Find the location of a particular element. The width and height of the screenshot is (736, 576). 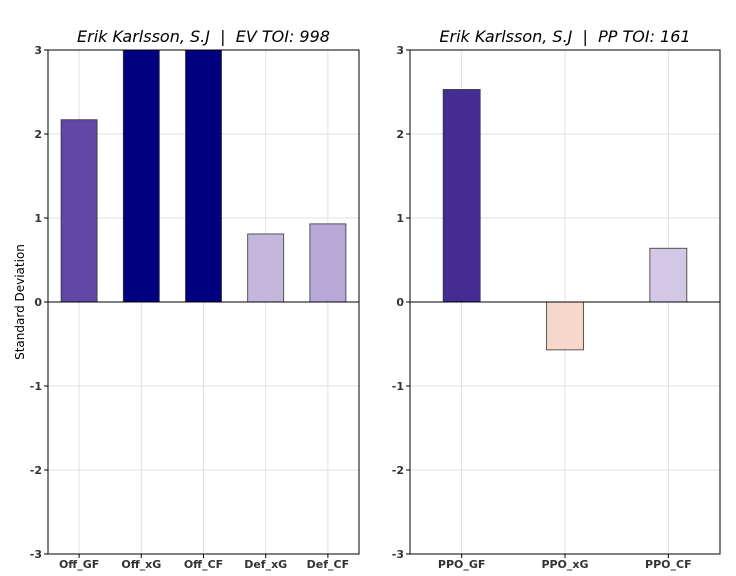

bar-ppo-gf is located at coordinates (461, 196).